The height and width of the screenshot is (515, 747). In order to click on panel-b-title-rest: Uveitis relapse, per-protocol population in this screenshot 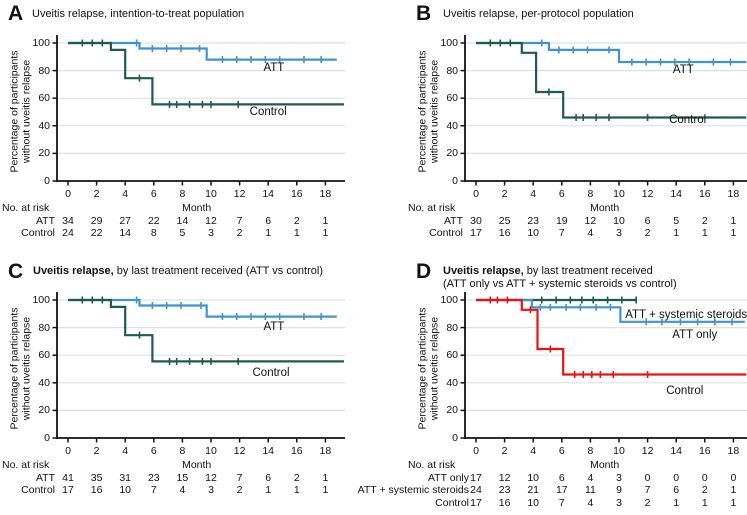, I will do `click(538, 14)`.